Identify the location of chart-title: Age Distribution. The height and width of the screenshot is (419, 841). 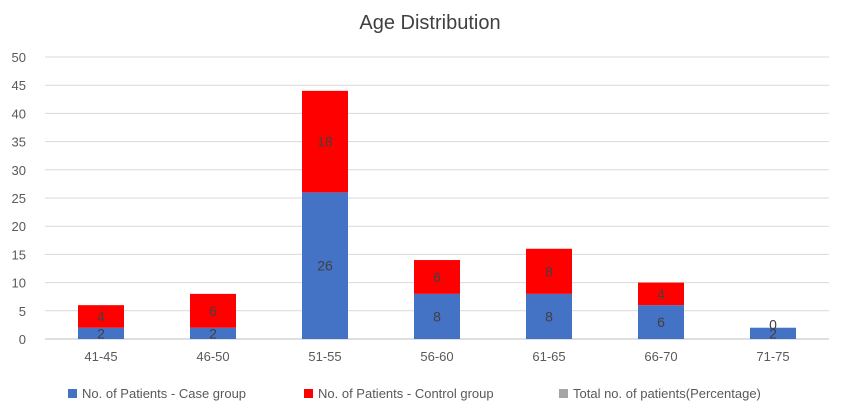
(429, 23).